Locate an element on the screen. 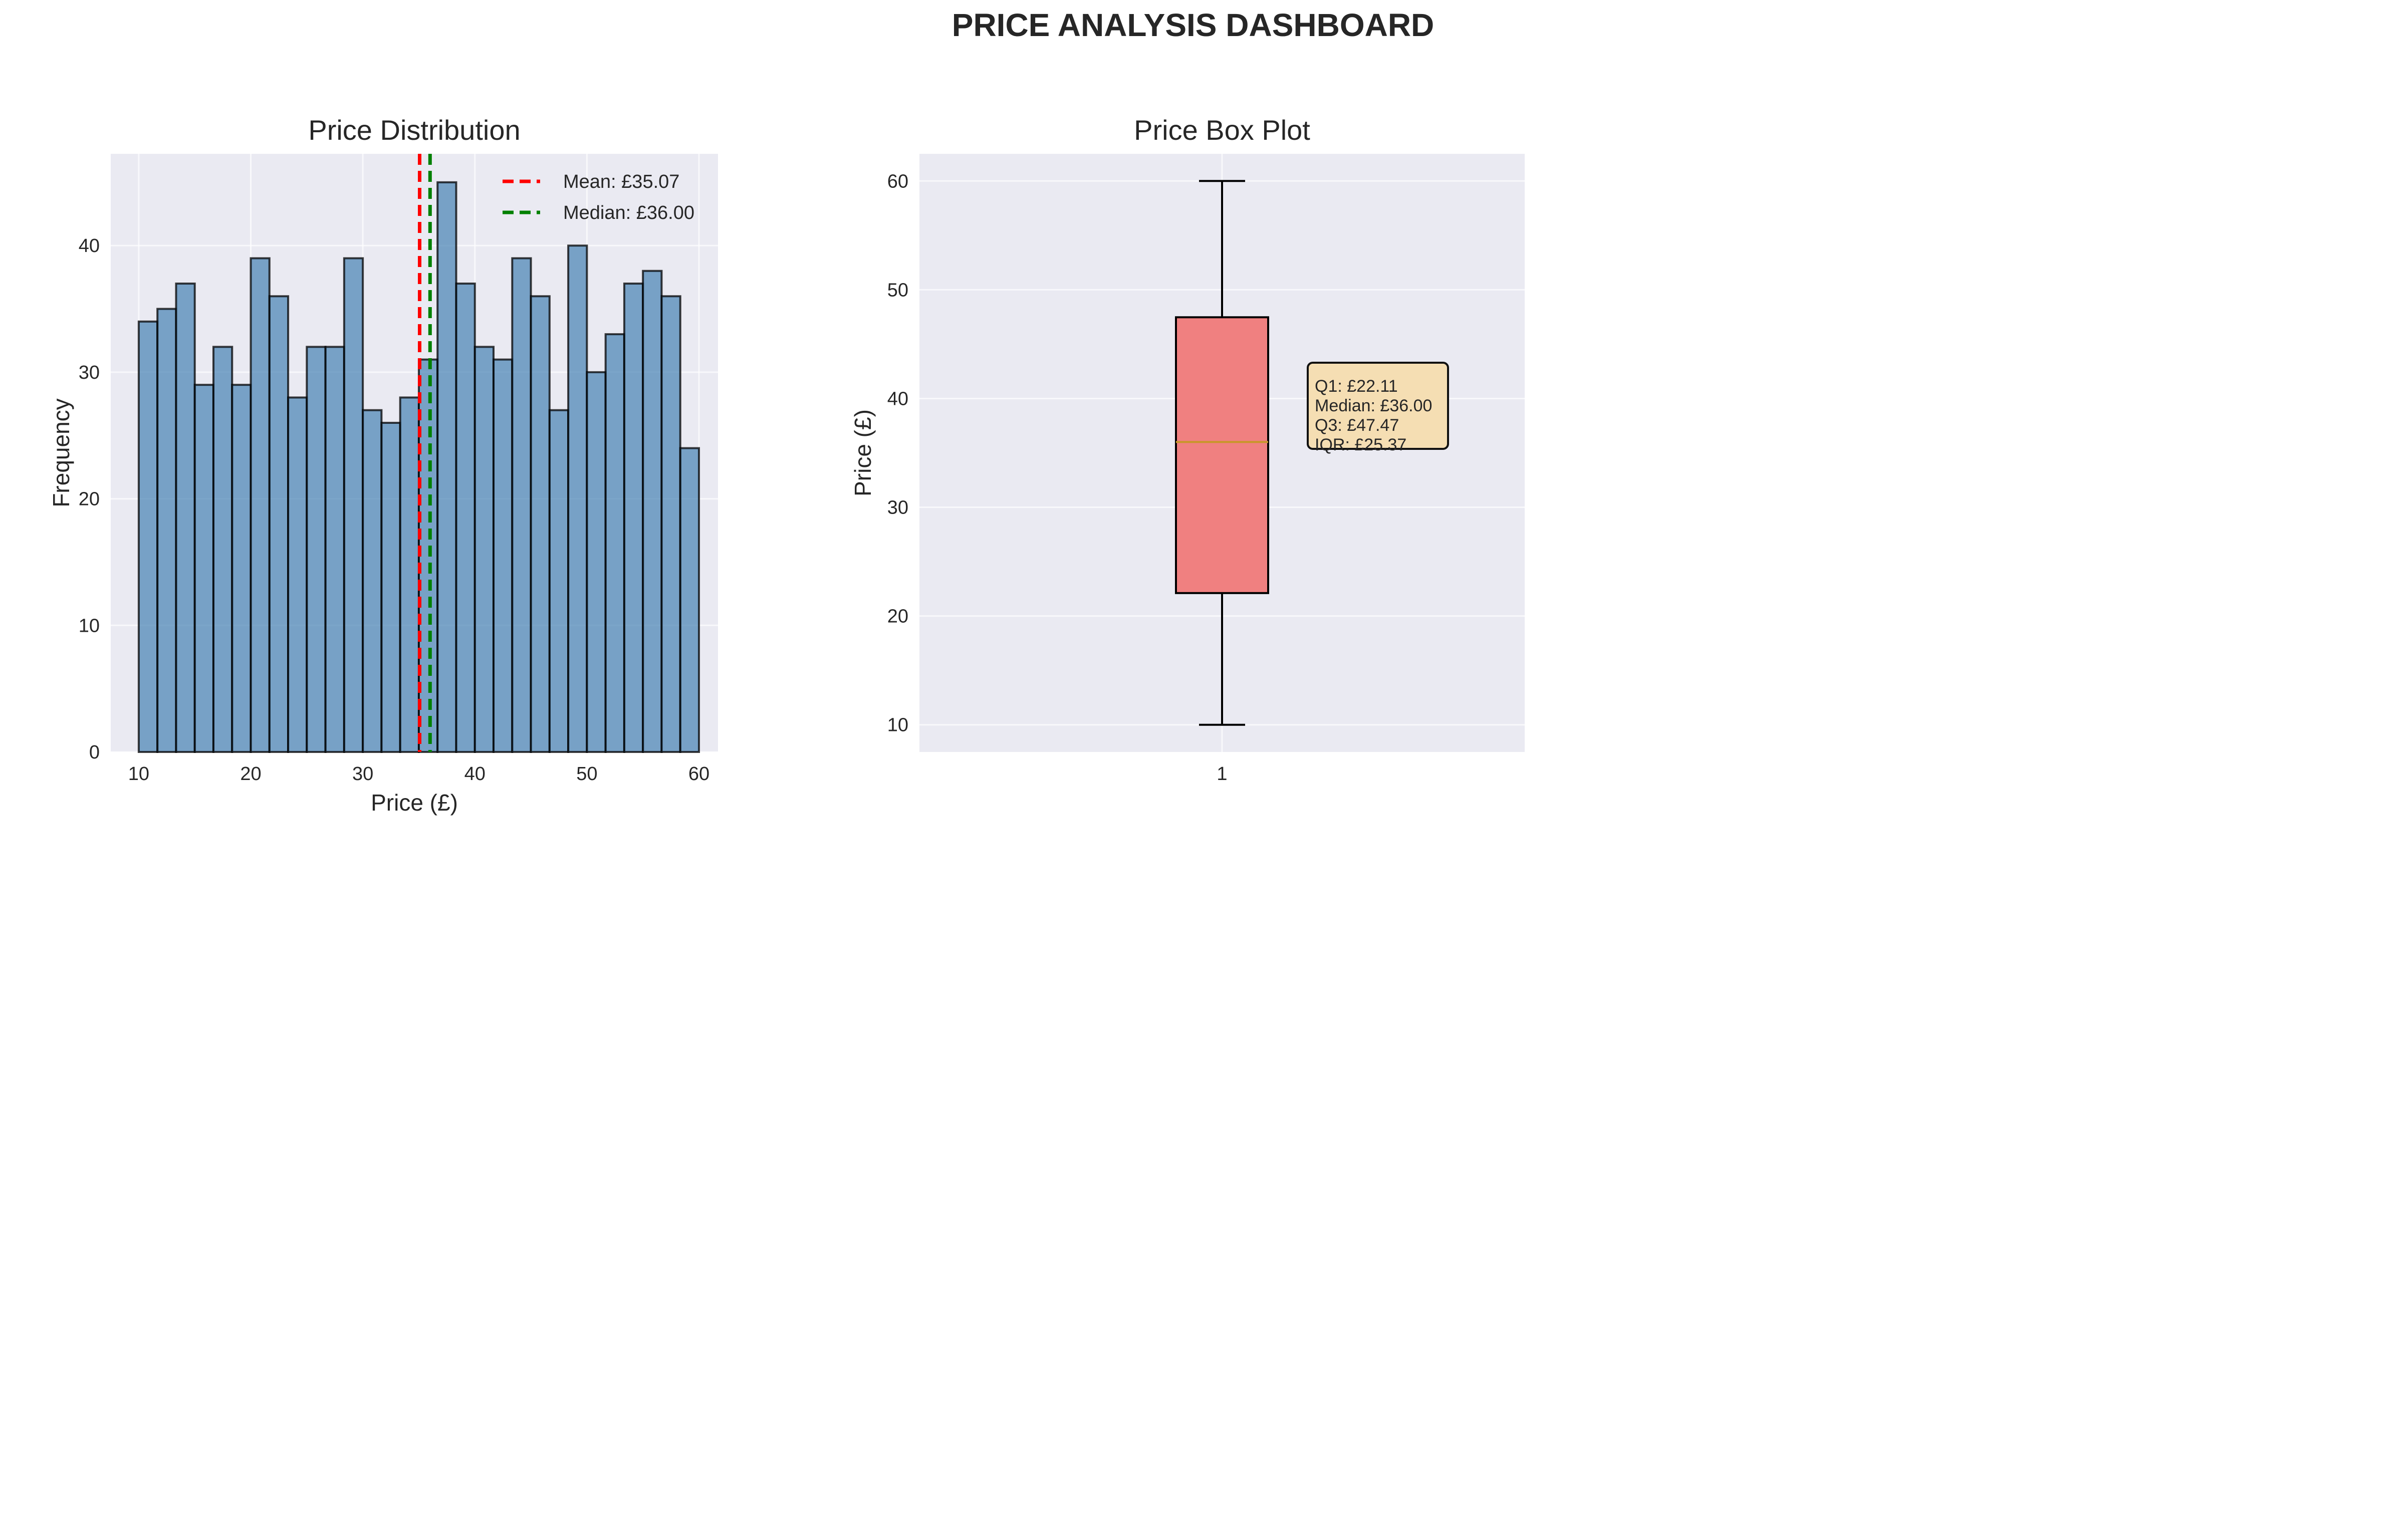  stats-annotation-box is located at coordinates (1378, 406).